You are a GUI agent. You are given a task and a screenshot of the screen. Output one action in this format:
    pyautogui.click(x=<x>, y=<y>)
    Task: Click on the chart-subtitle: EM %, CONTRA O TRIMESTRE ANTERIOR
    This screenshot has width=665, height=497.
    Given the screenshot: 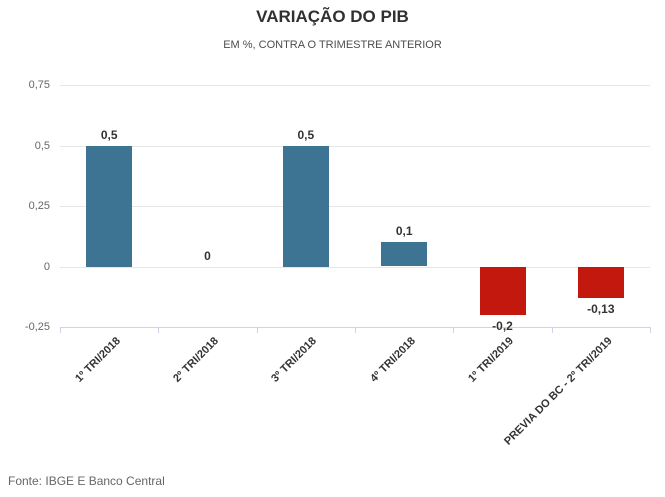 What is the action you would take?
    pyautogui.click(x=332, y=45)
    